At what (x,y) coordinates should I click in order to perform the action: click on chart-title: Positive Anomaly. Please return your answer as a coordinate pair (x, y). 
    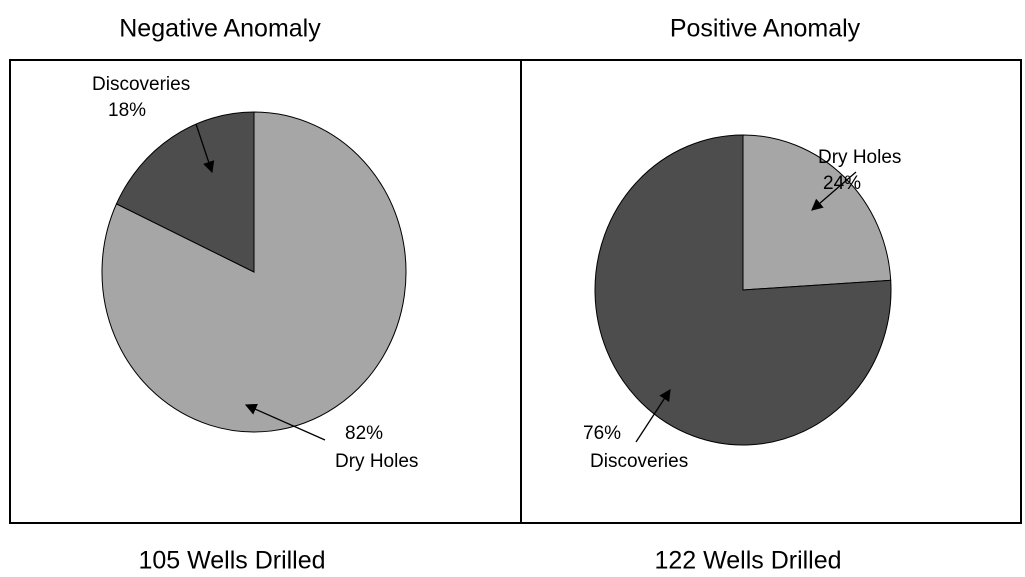
    Looking at the image, I should click on (765, 29).